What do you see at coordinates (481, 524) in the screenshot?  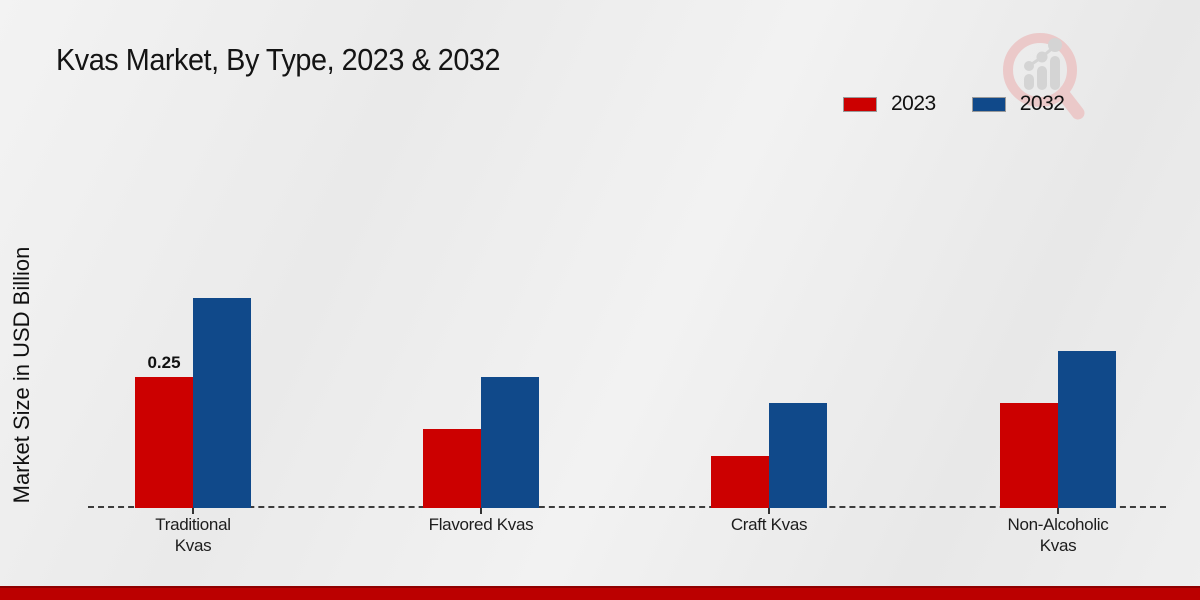 I see `x-axis-label-flavored-kvas: Flavored Kvas` at bounding box center [481, 524].